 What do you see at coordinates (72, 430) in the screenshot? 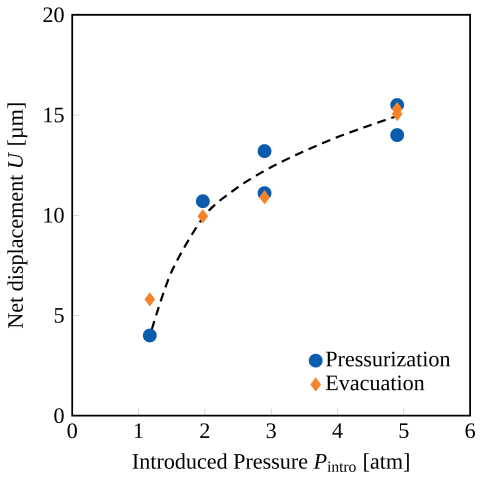
I see `x-tick-label: 0` at bounding box center [72, 430].